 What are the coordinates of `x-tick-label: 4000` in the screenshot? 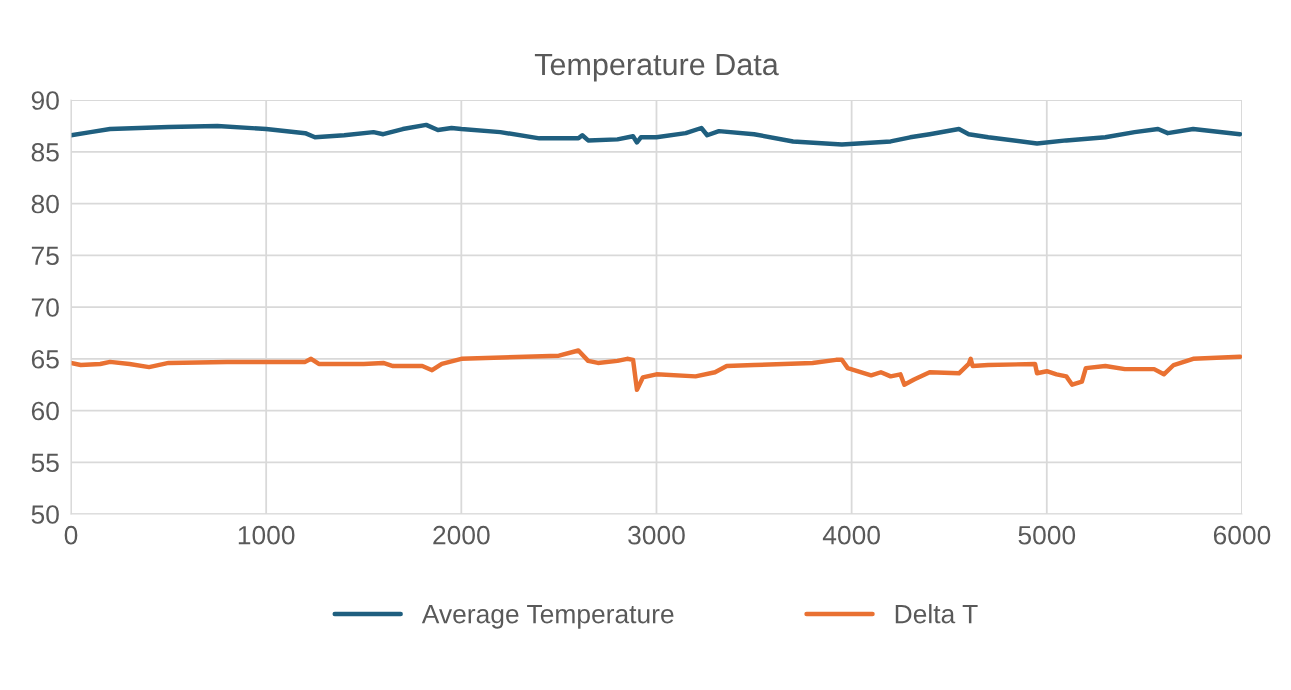 It's located at (851, 535).